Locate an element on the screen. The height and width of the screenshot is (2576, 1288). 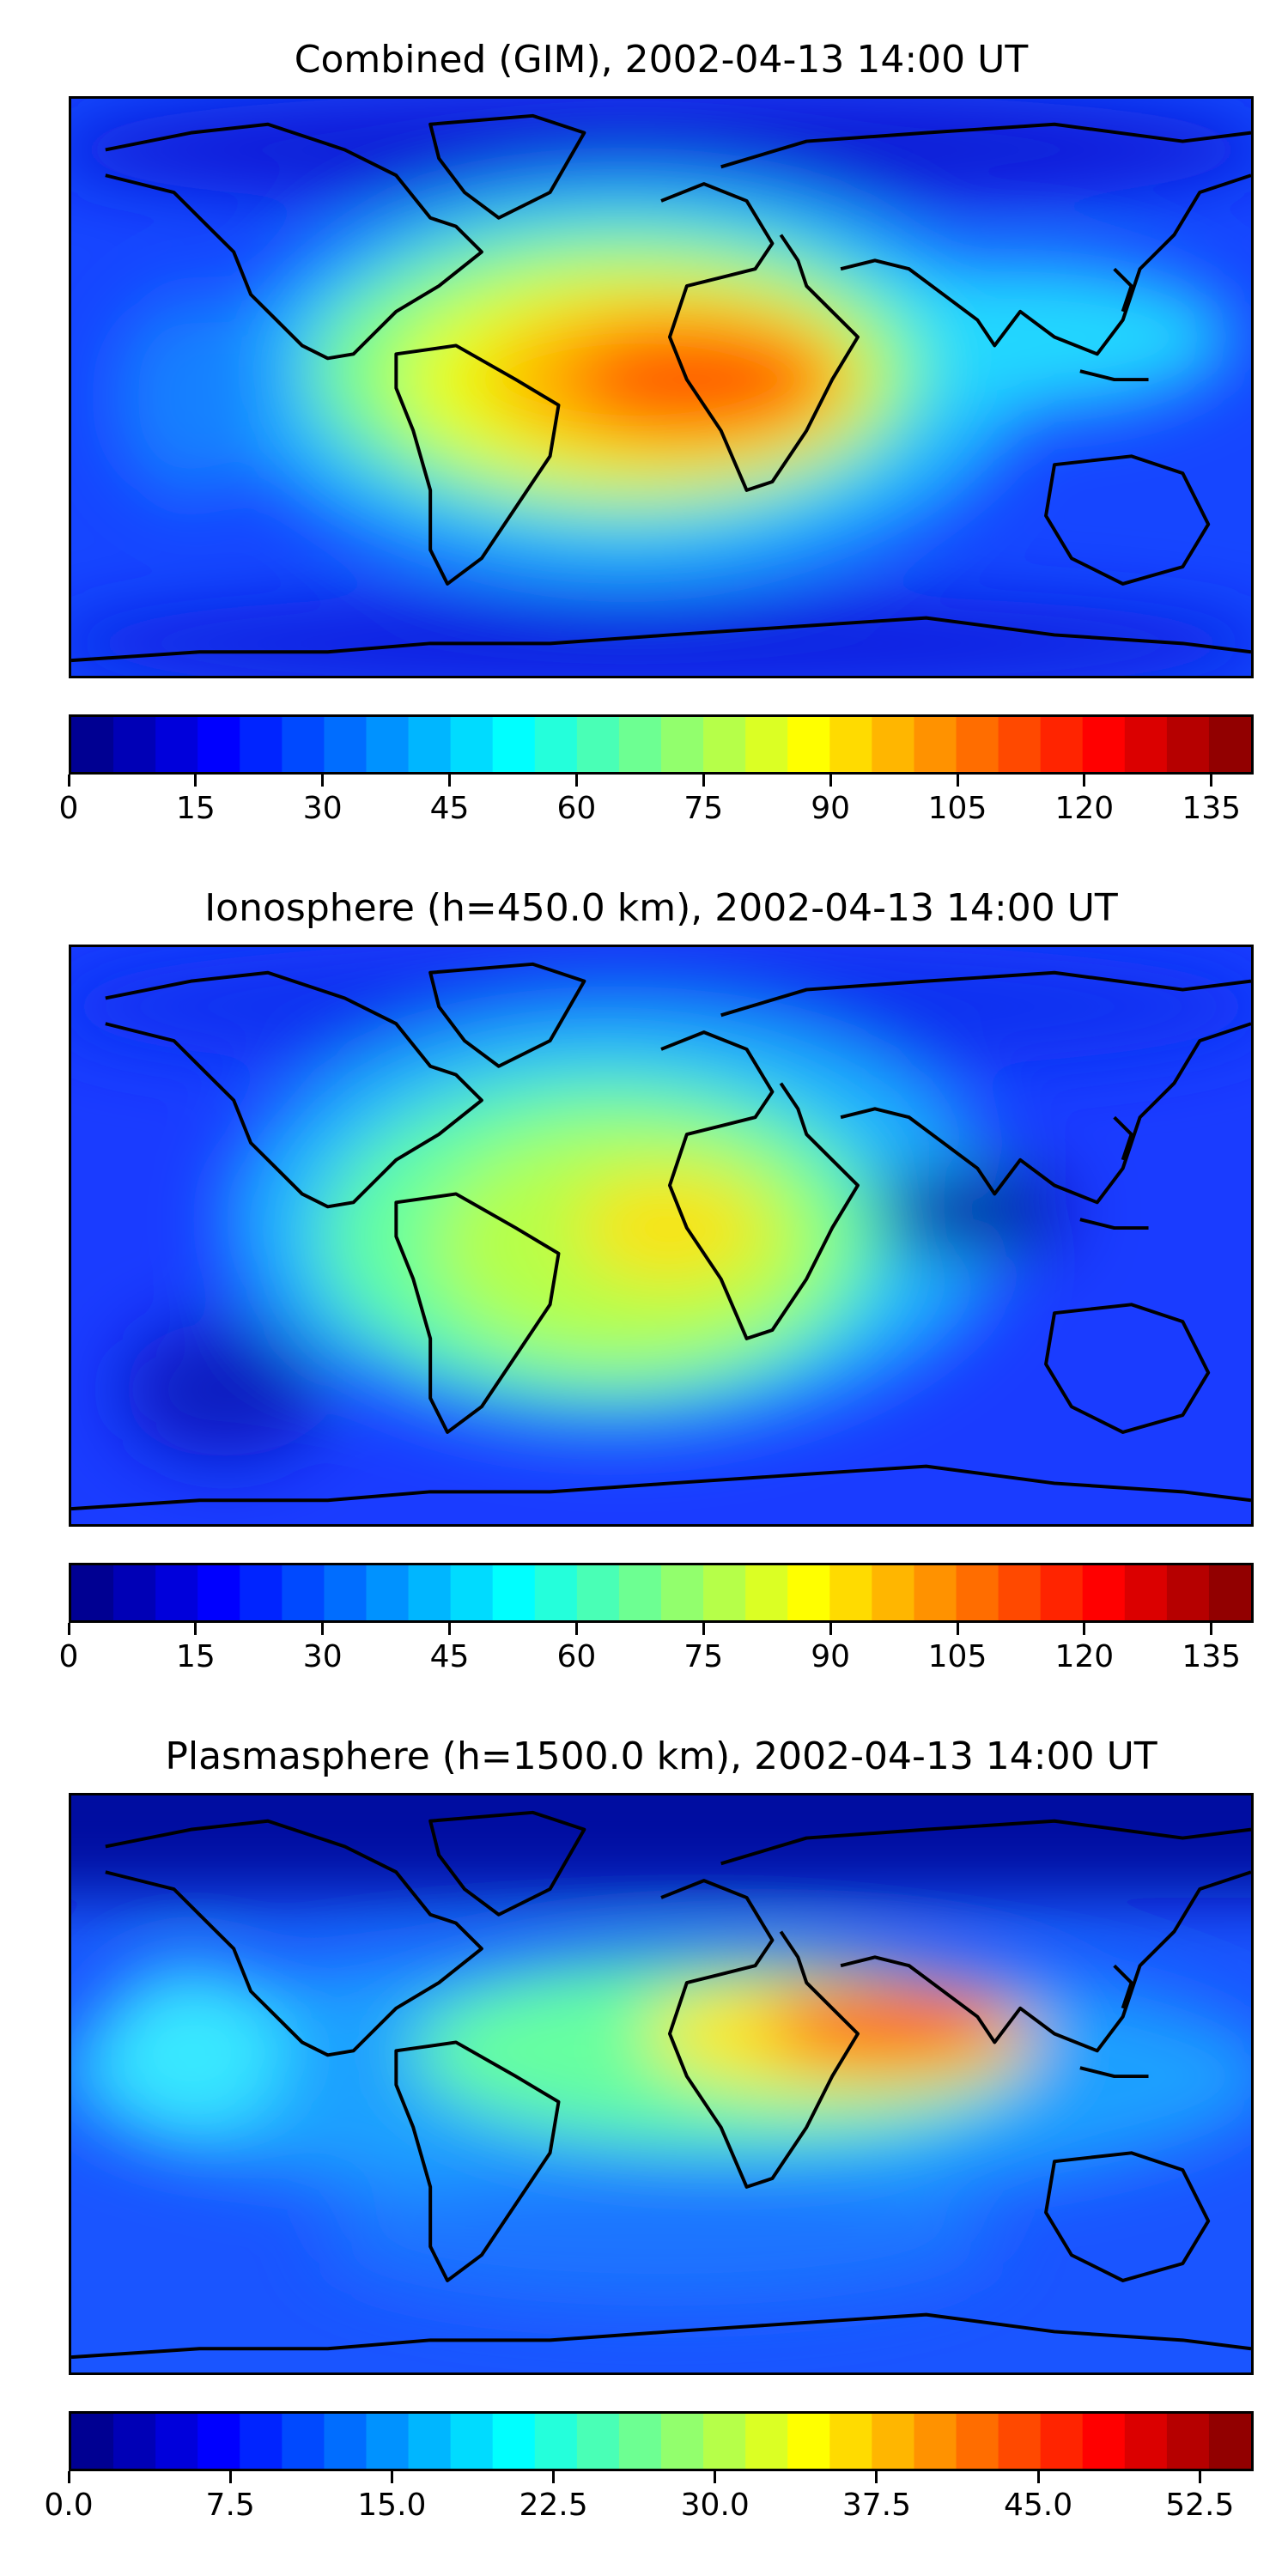
panel-1-colorbar is located at coordinates (662, 744).